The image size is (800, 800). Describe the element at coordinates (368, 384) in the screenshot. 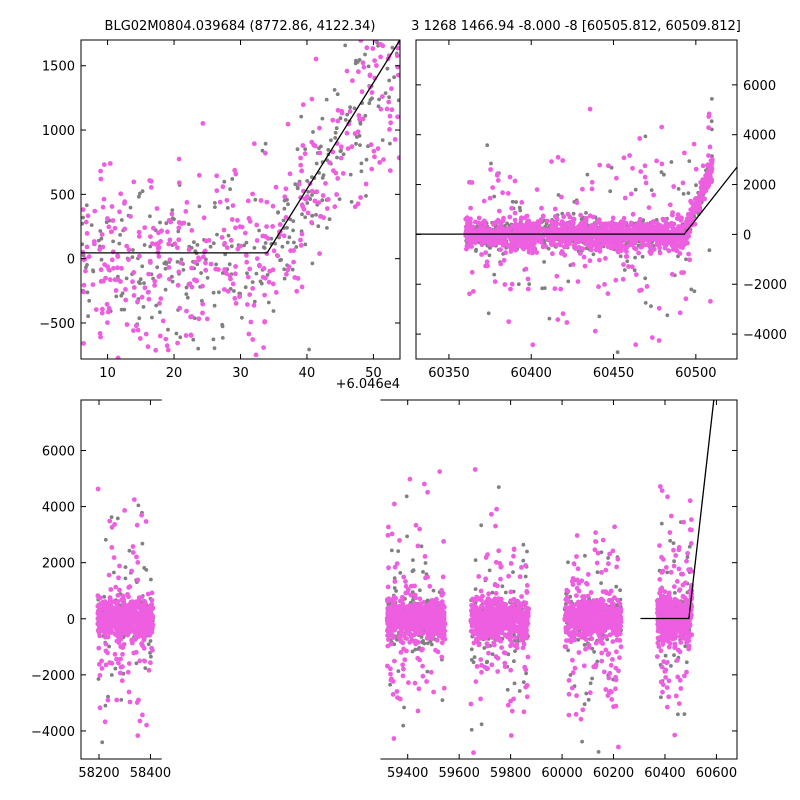

I see `x-offset-label: +6.046e4` at that location.